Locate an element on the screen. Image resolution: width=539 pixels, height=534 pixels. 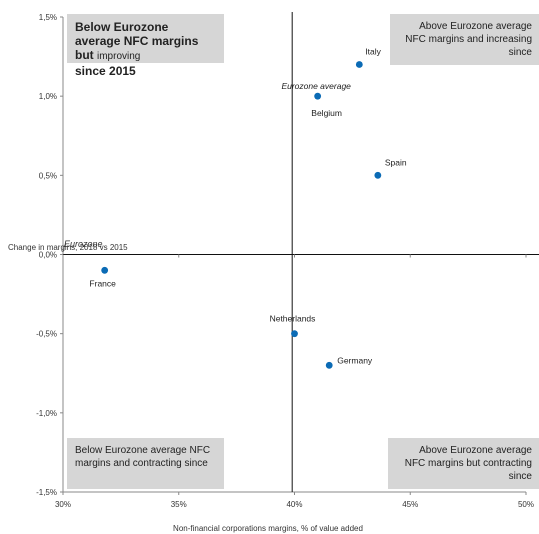
x-tick-label: 40% is located at coordinates (294, 504).